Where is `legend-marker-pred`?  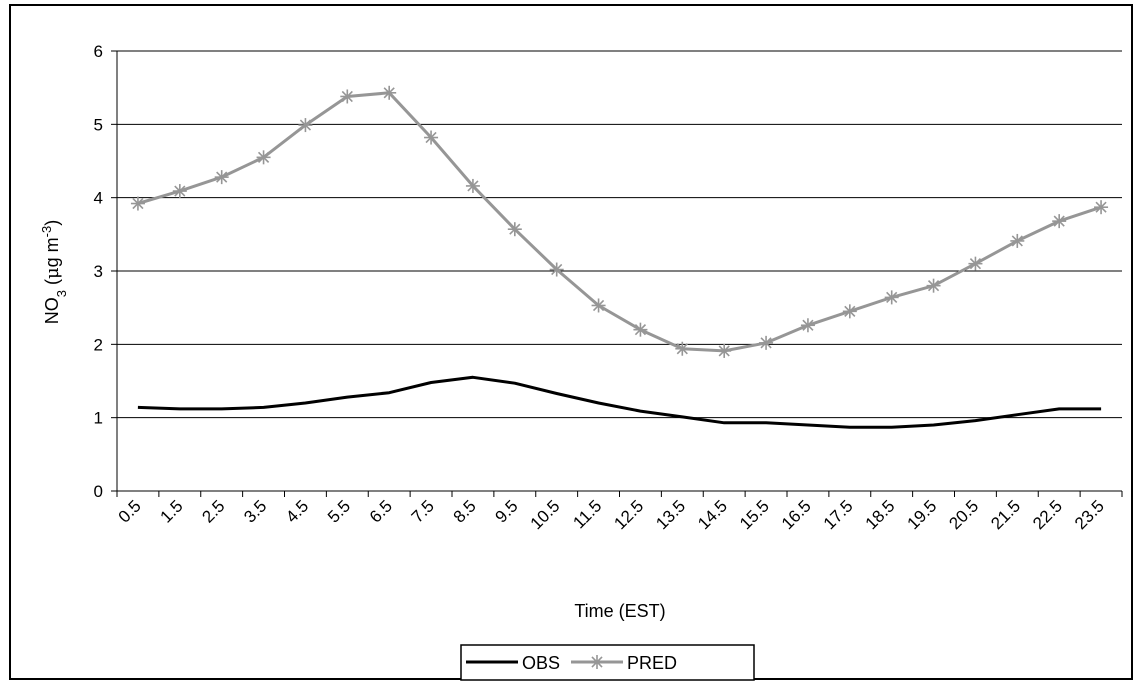
legend-marker-pred is located at coordinates (597, 662).